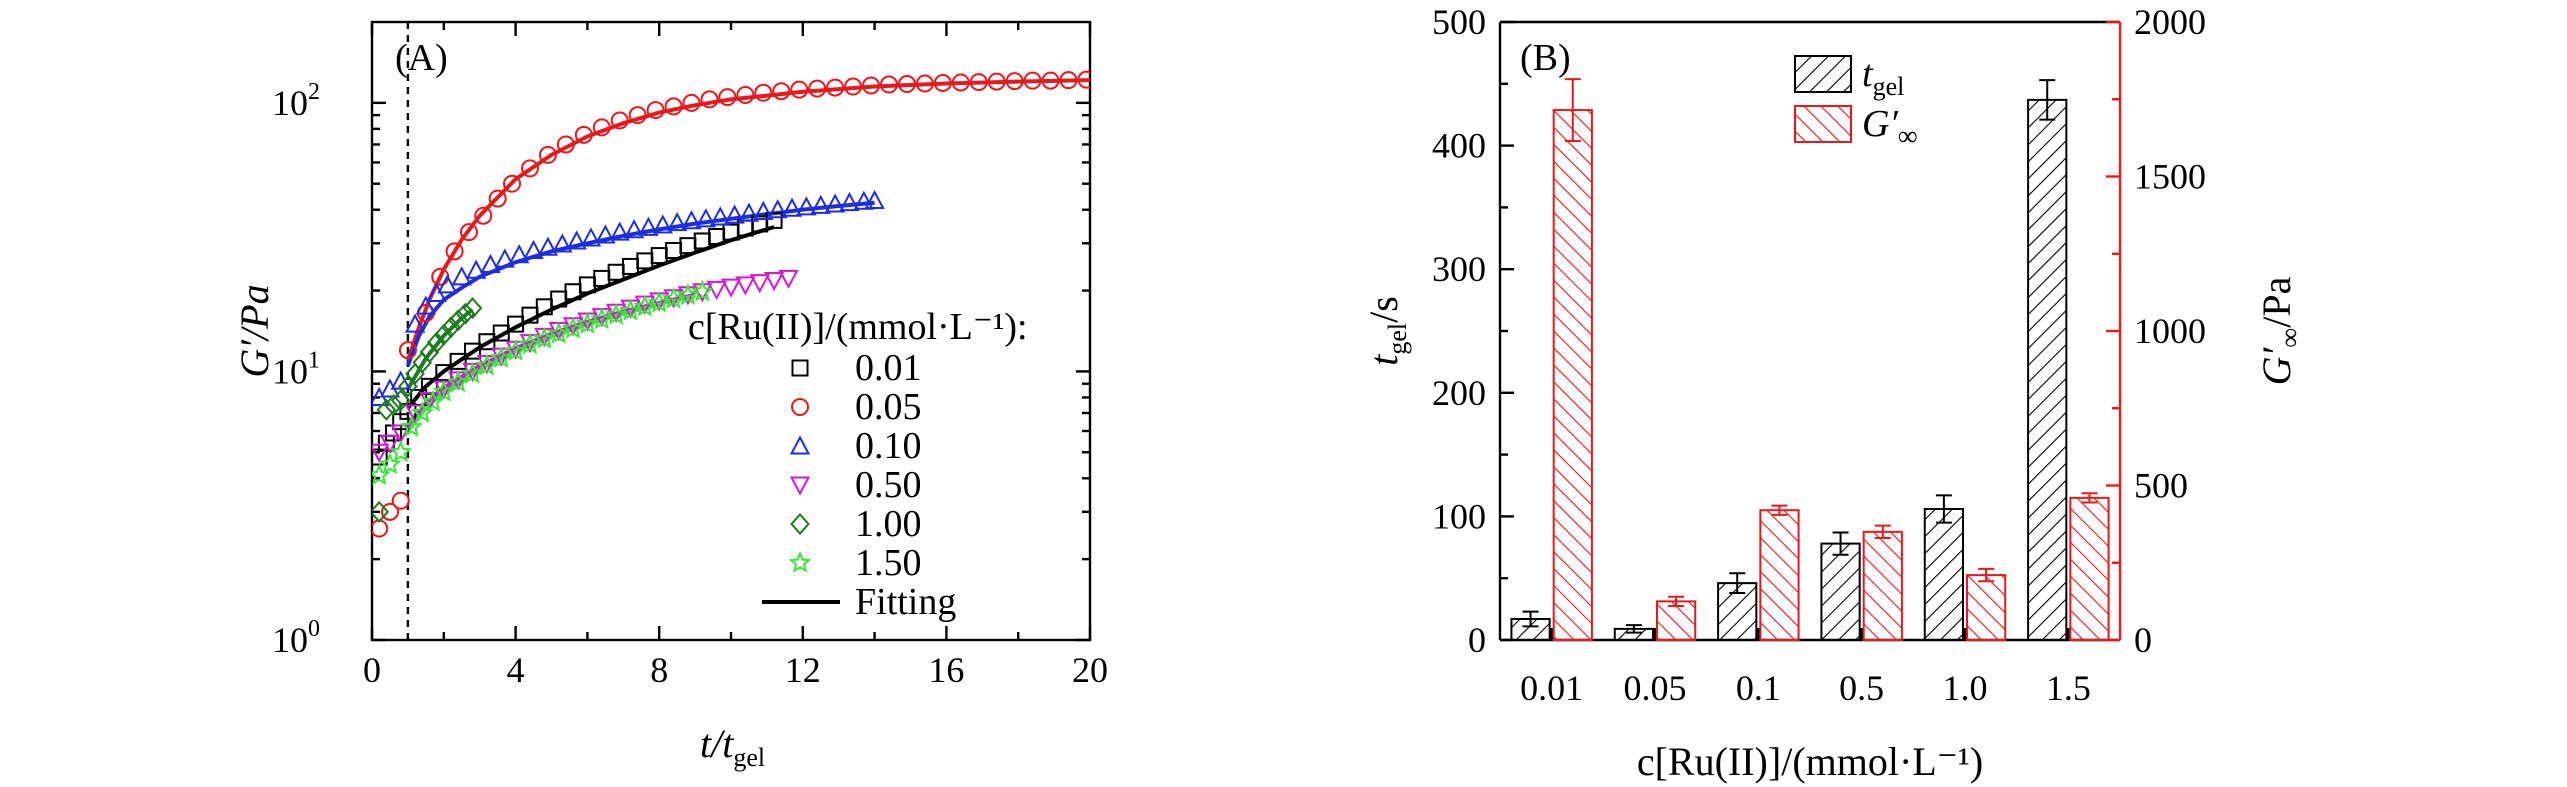  I want to click on panel-a-xtick-label: 20, so click(1090, 670).